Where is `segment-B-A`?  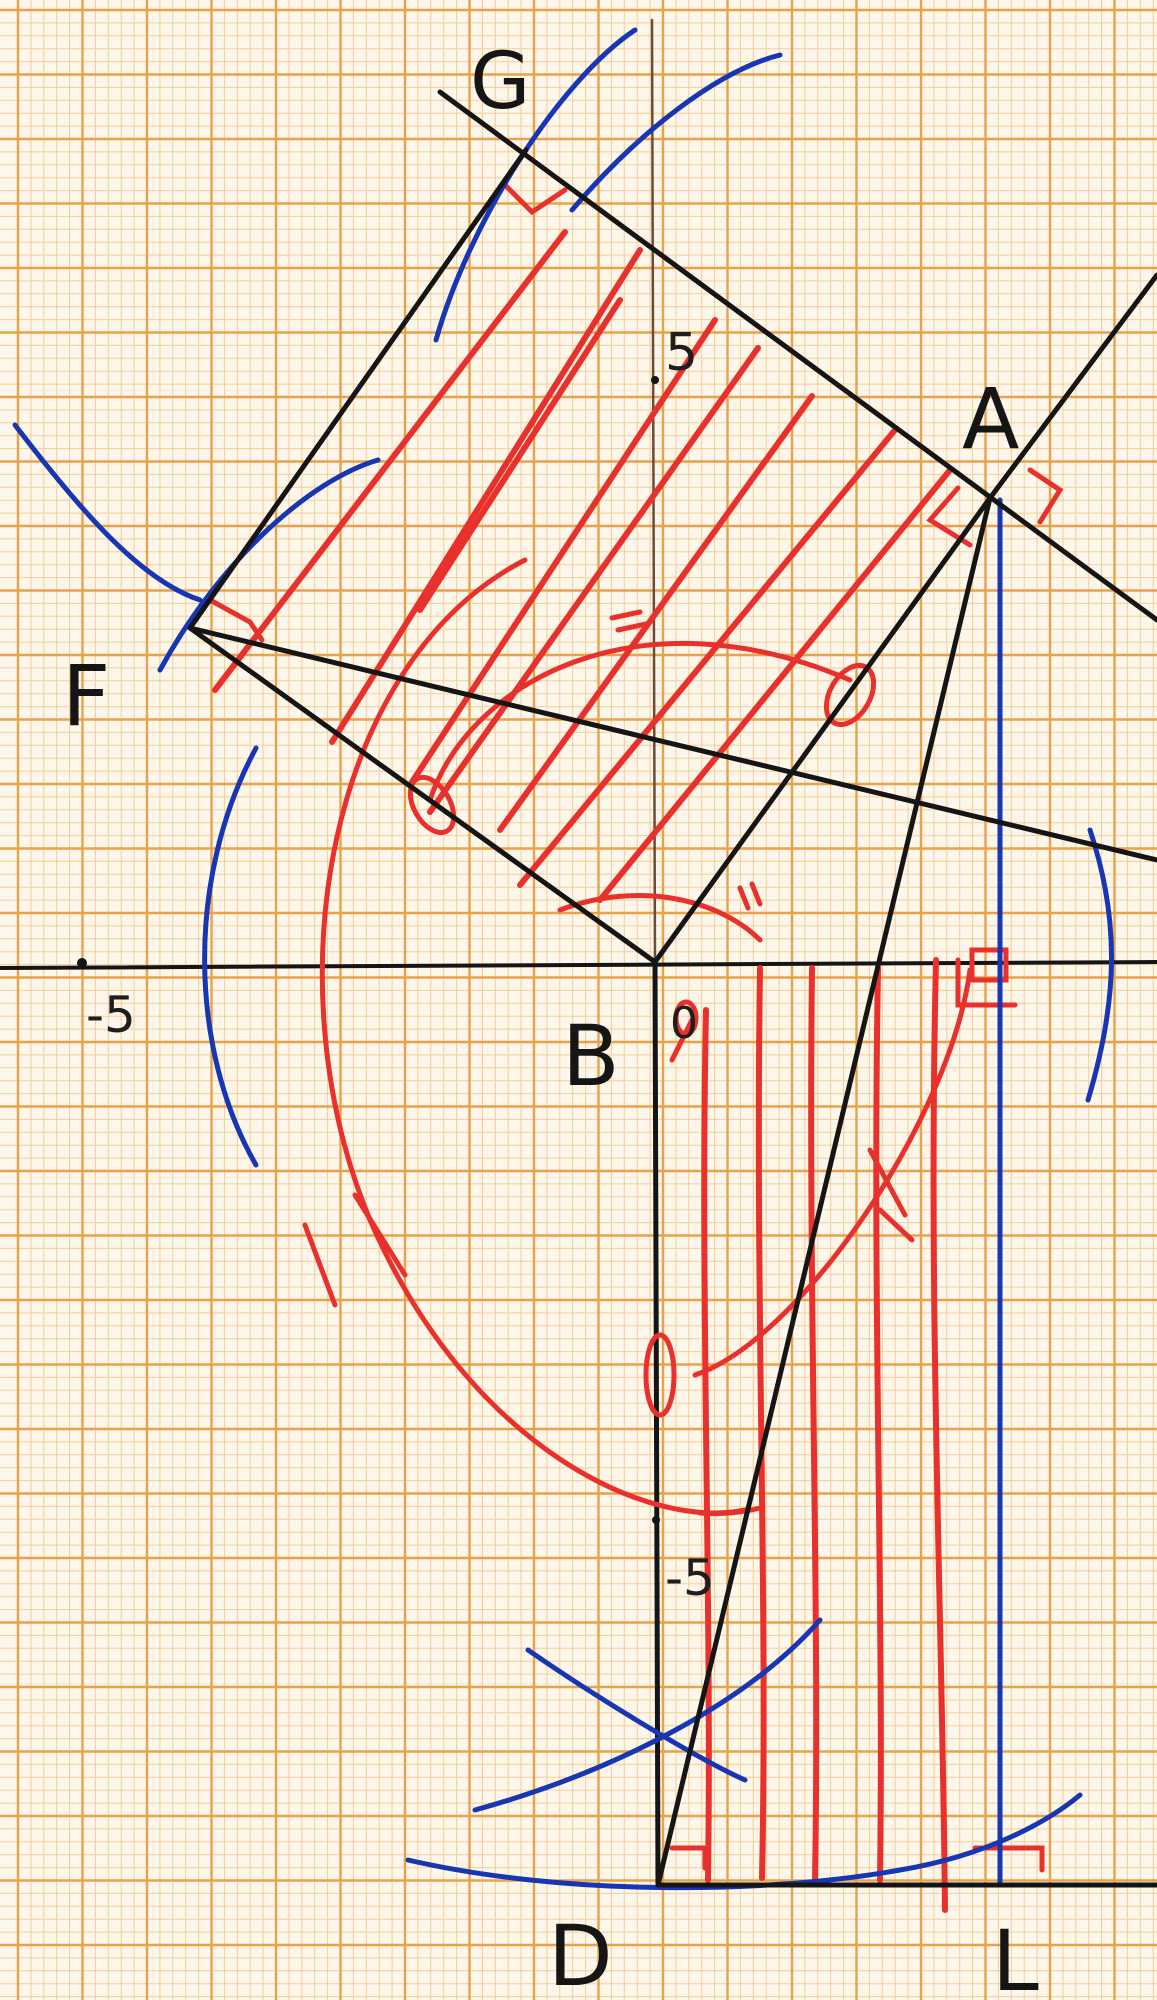
segment-B-A is located at coordinates (822, 730).